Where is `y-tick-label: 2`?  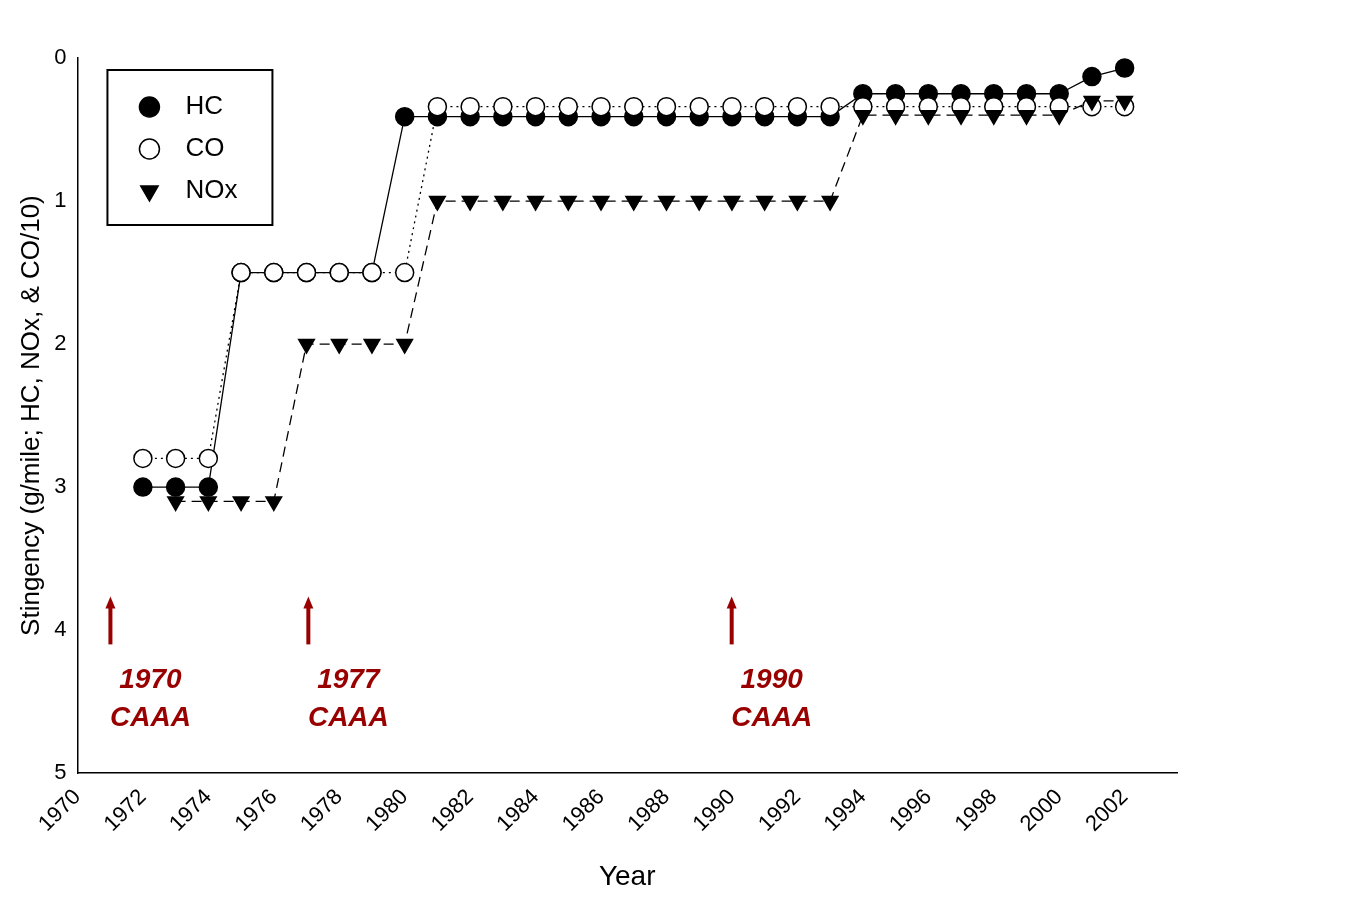
y-tick-label: 2 is located at coordinates (60, 343).